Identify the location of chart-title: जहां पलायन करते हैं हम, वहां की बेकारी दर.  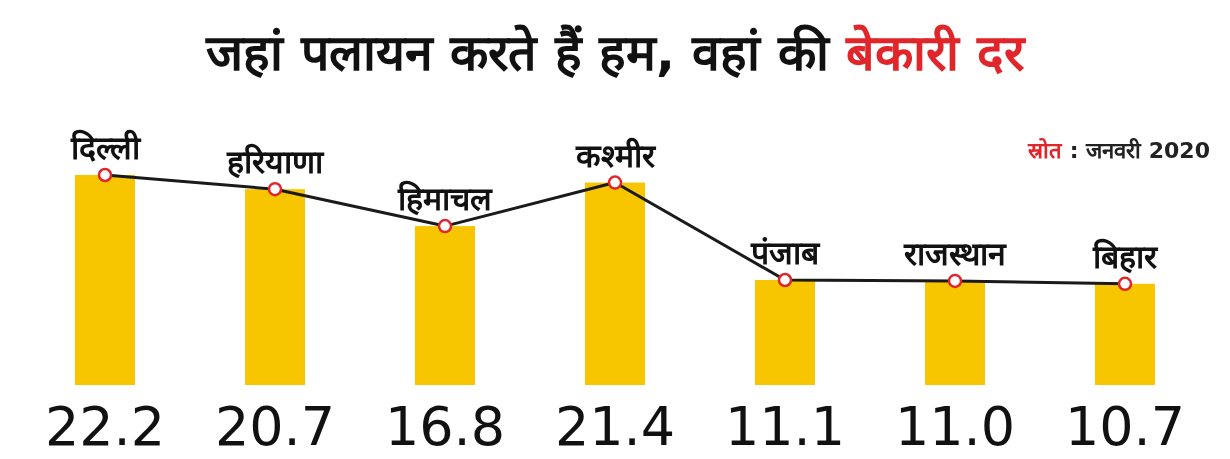
(615, 53).